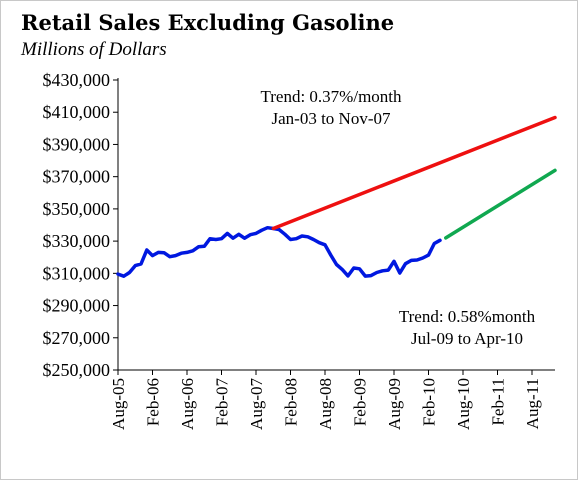  Describe the element at coordinates (325, 404) in the screenshot. I see `x-tick-label: Aug-08` at that location.